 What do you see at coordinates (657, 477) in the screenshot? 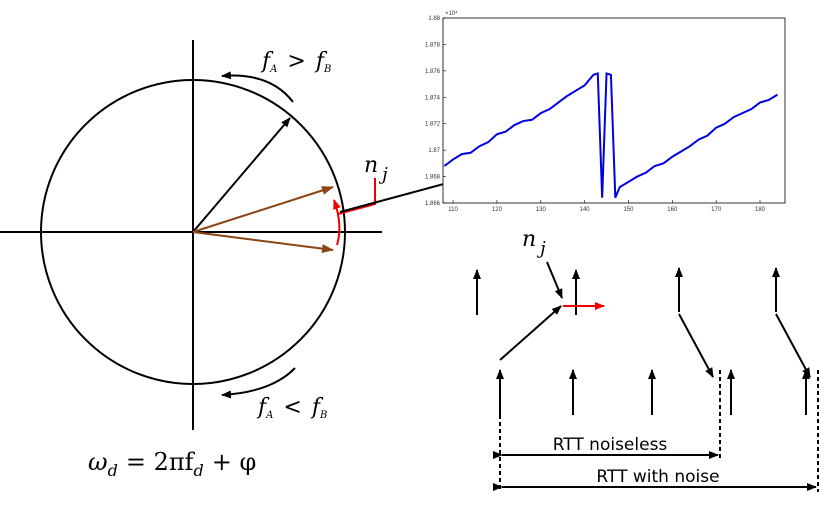
I see `rtt-with-noise-label: RTT with noise` at bounding box center [657, 477].